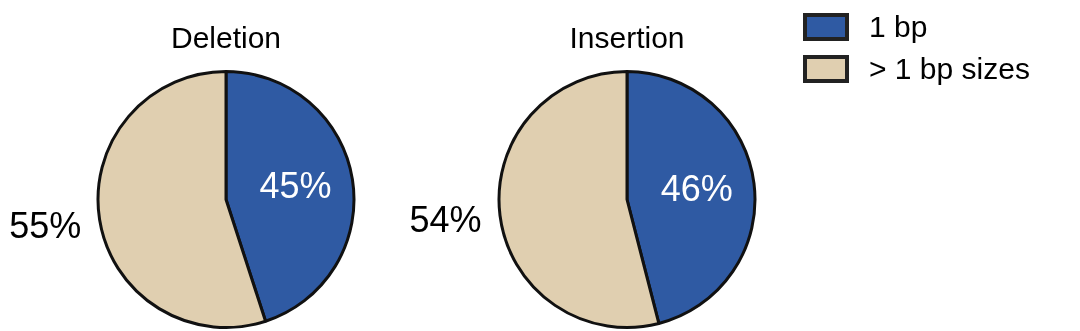 Image resolution: width=1080 pixels, height=331 pixels. What do you see at coordinates (295, 186) in the screenshot?
I see `data-label: 45%` at bounding box center [295, 186].